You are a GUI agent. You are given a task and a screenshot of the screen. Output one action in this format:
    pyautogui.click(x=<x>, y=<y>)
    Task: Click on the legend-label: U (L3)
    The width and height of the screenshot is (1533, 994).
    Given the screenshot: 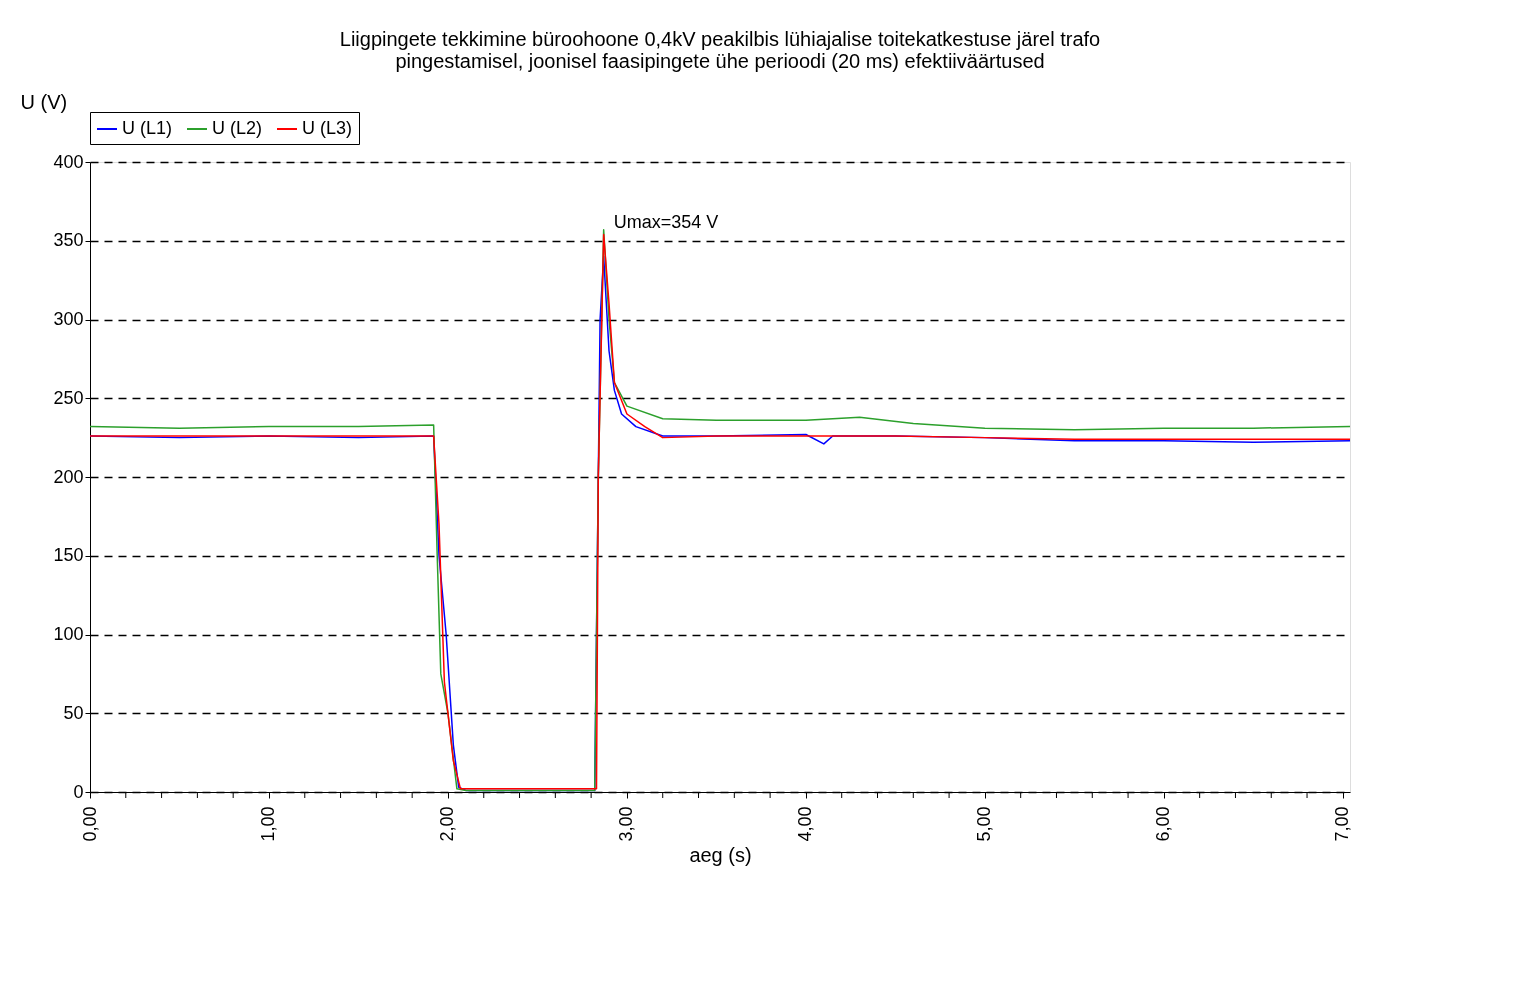 What is the action you would take?
    pyautogui.click(x=327, y=128)
    